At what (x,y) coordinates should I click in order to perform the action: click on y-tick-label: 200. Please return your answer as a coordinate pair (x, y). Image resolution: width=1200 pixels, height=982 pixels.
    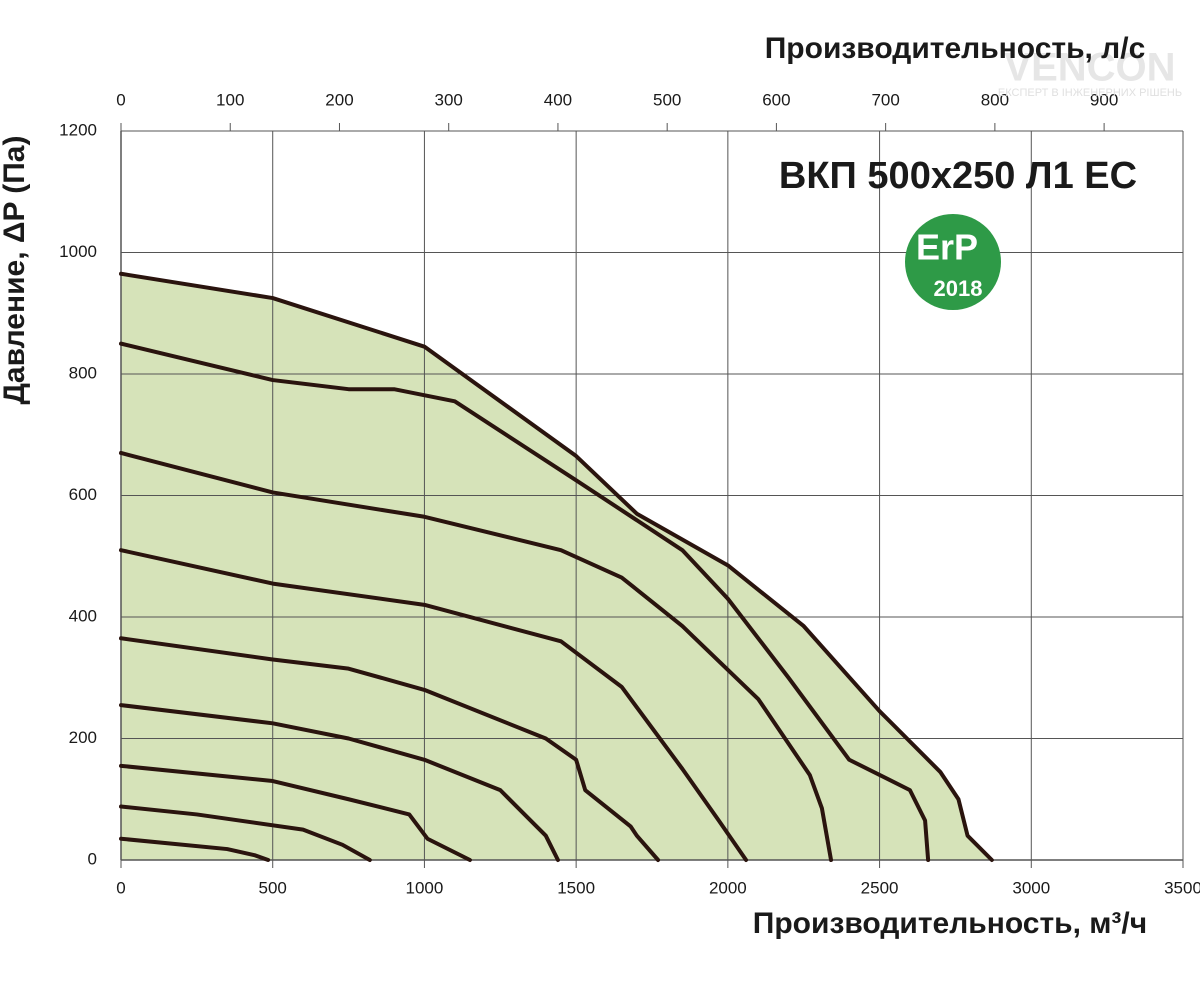
    Looking at the image, I should click on (83, 737).